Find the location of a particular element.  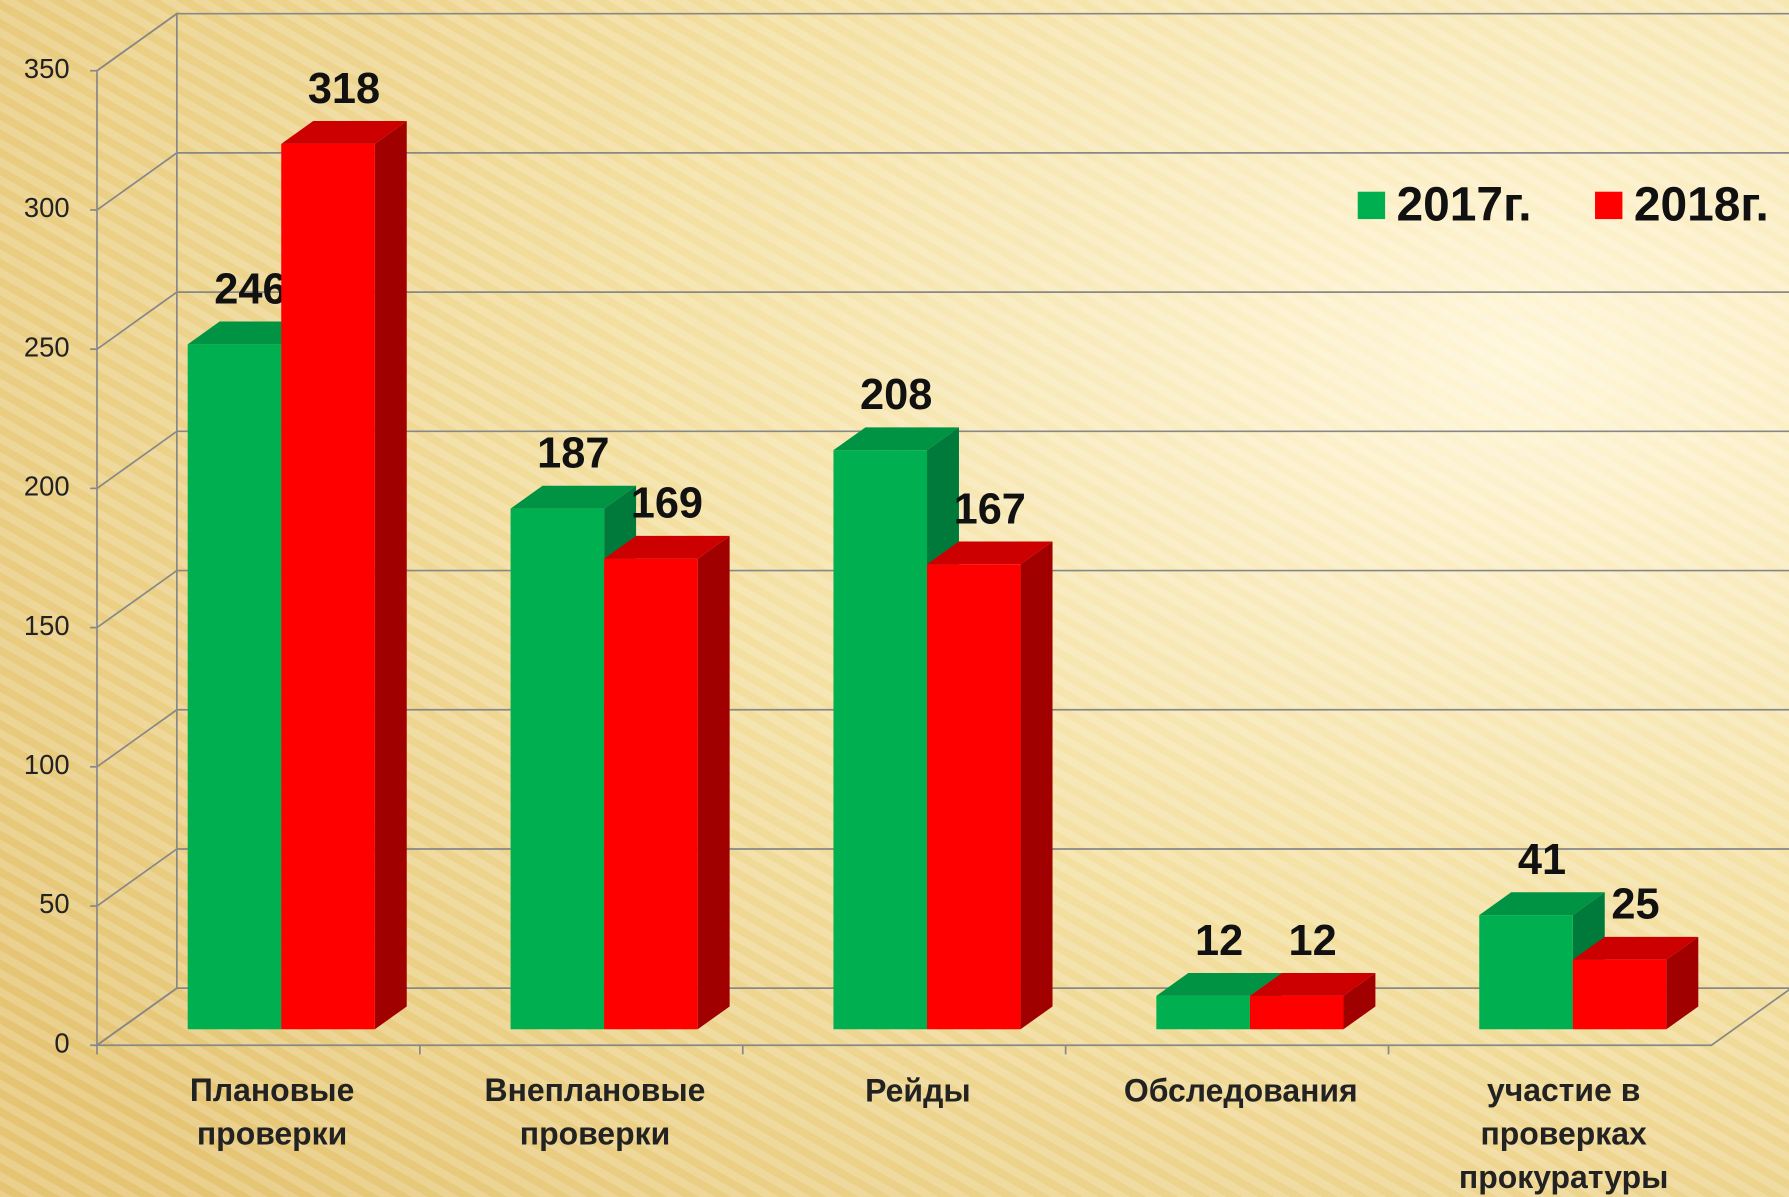

y-tick-label: 350 is located at coordinates (47, 68).